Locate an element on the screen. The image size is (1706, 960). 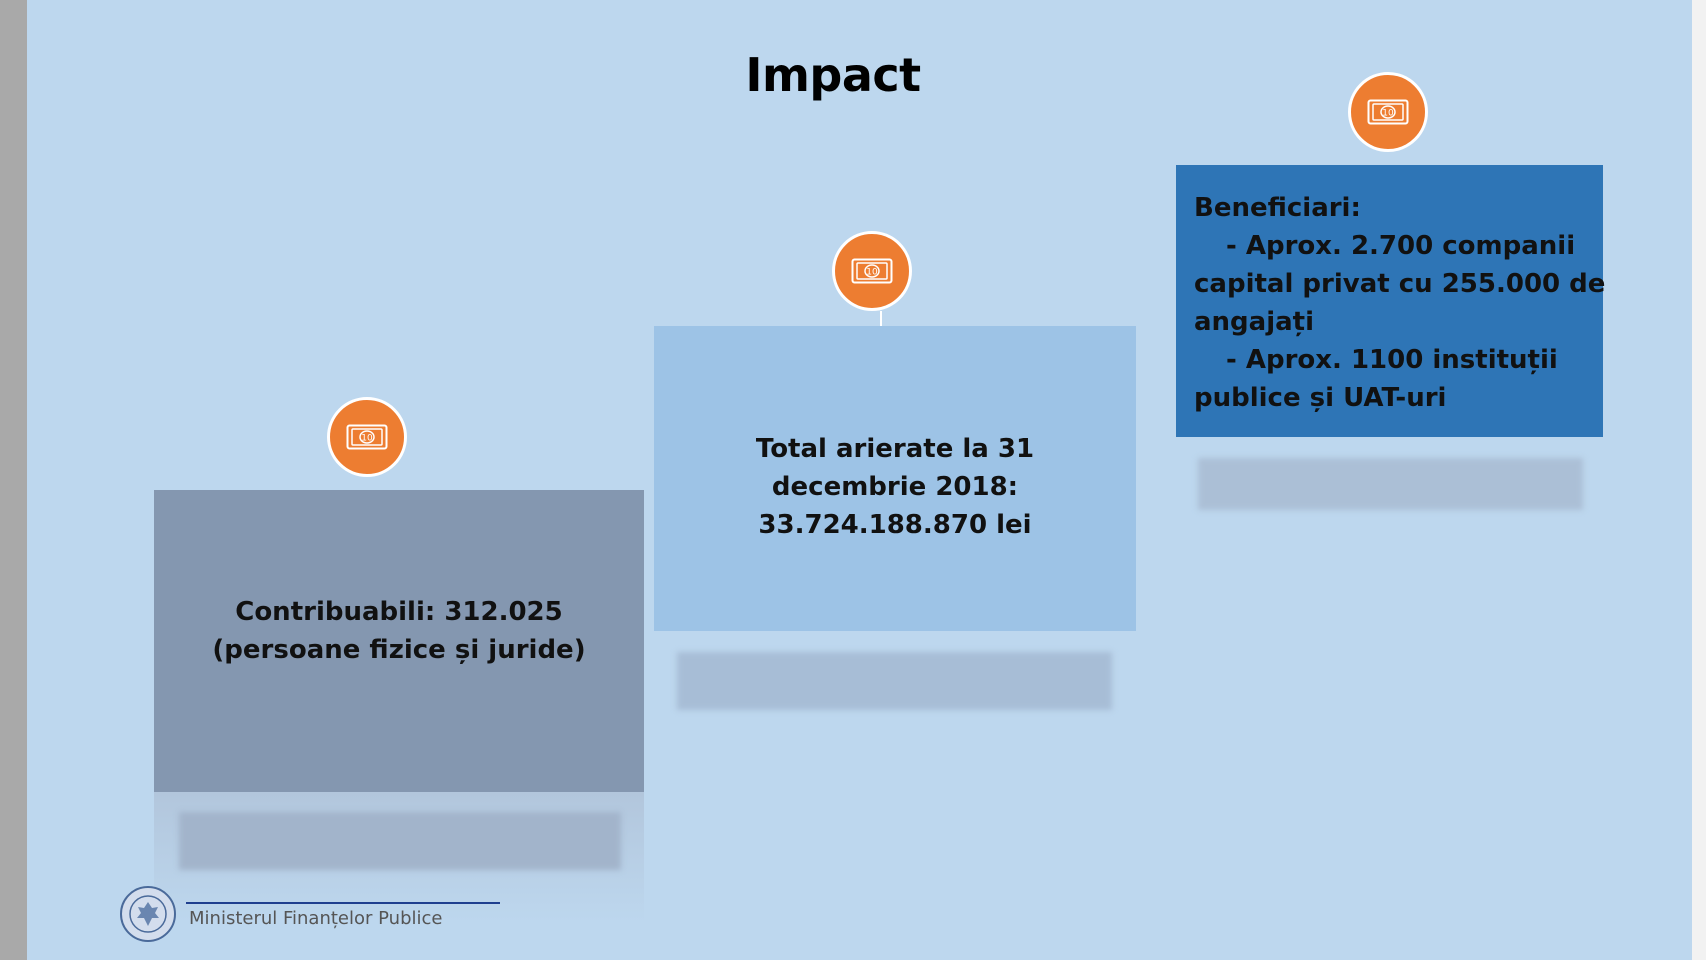
footer-divider is located at coordinates (343, 903).